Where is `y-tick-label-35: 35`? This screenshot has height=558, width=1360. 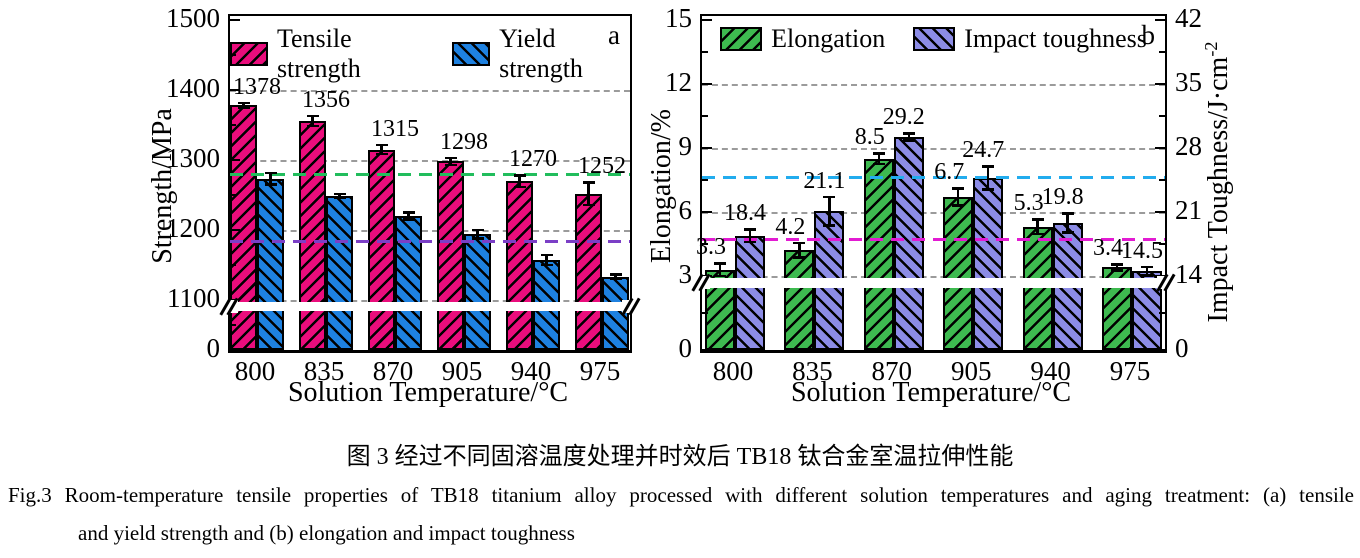 y-tick-label-35: 35 is located at coordinates (1188, 82).